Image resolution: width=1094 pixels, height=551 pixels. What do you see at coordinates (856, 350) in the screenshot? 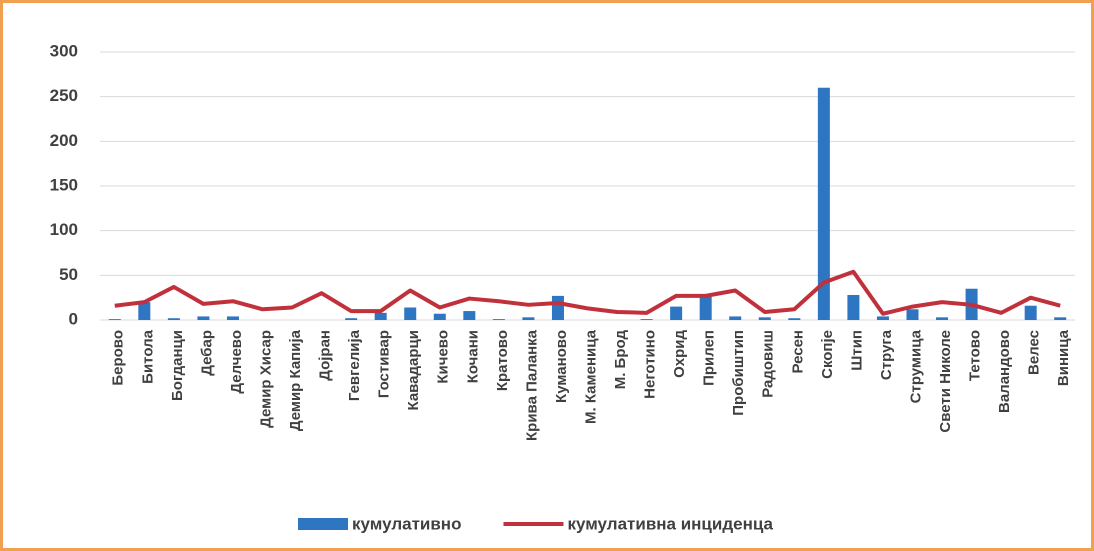
I see `x-tick-label: Штип` at bounding box center [856, 350].